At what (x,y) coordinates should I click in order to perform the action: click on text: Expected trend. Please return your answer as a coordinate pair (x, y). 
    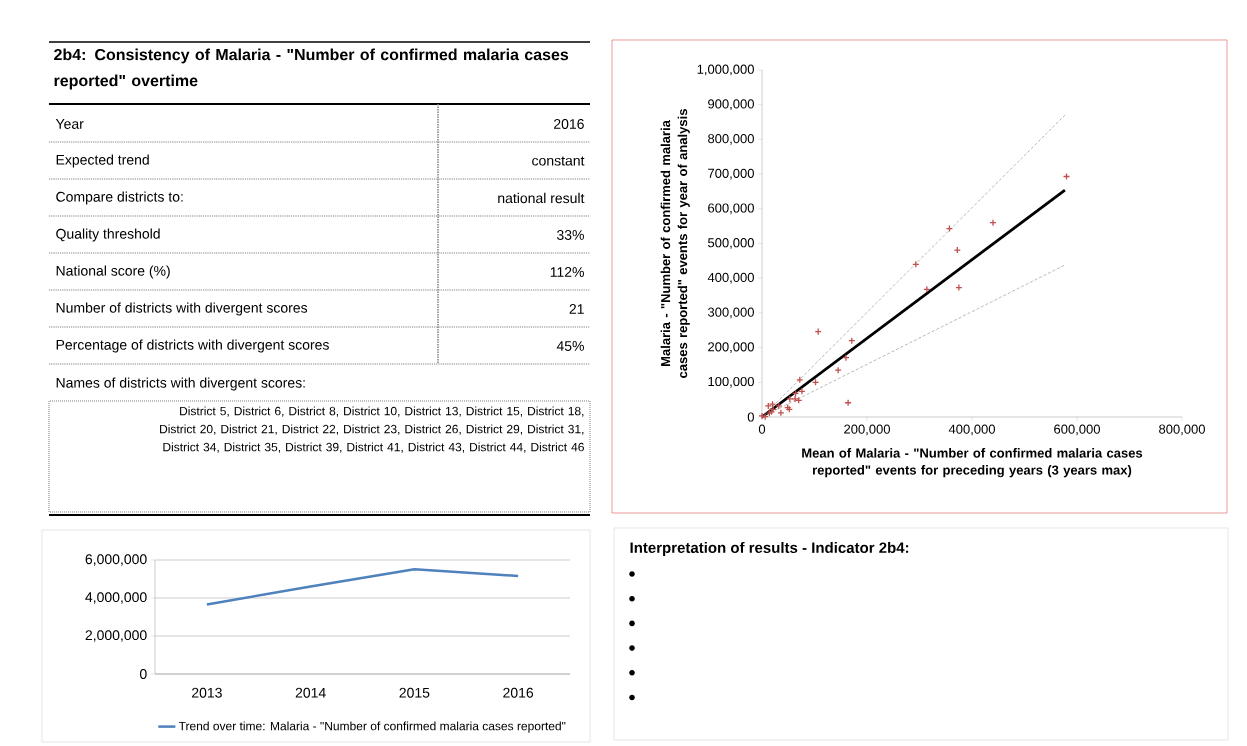
    Looking at the image, I should click on (102, 161).